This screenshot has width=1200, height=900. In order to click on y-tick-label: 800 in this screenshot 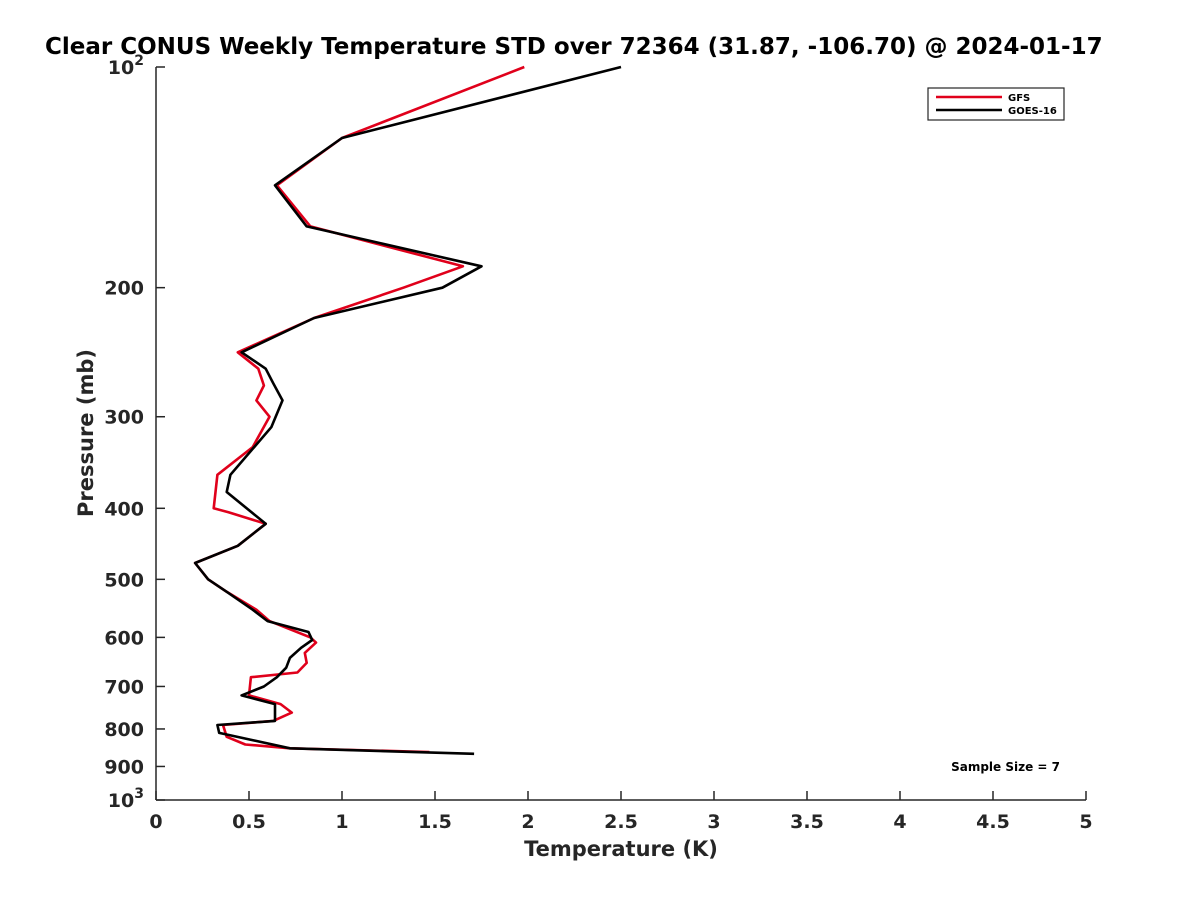, I will do `click(124, 730)`.